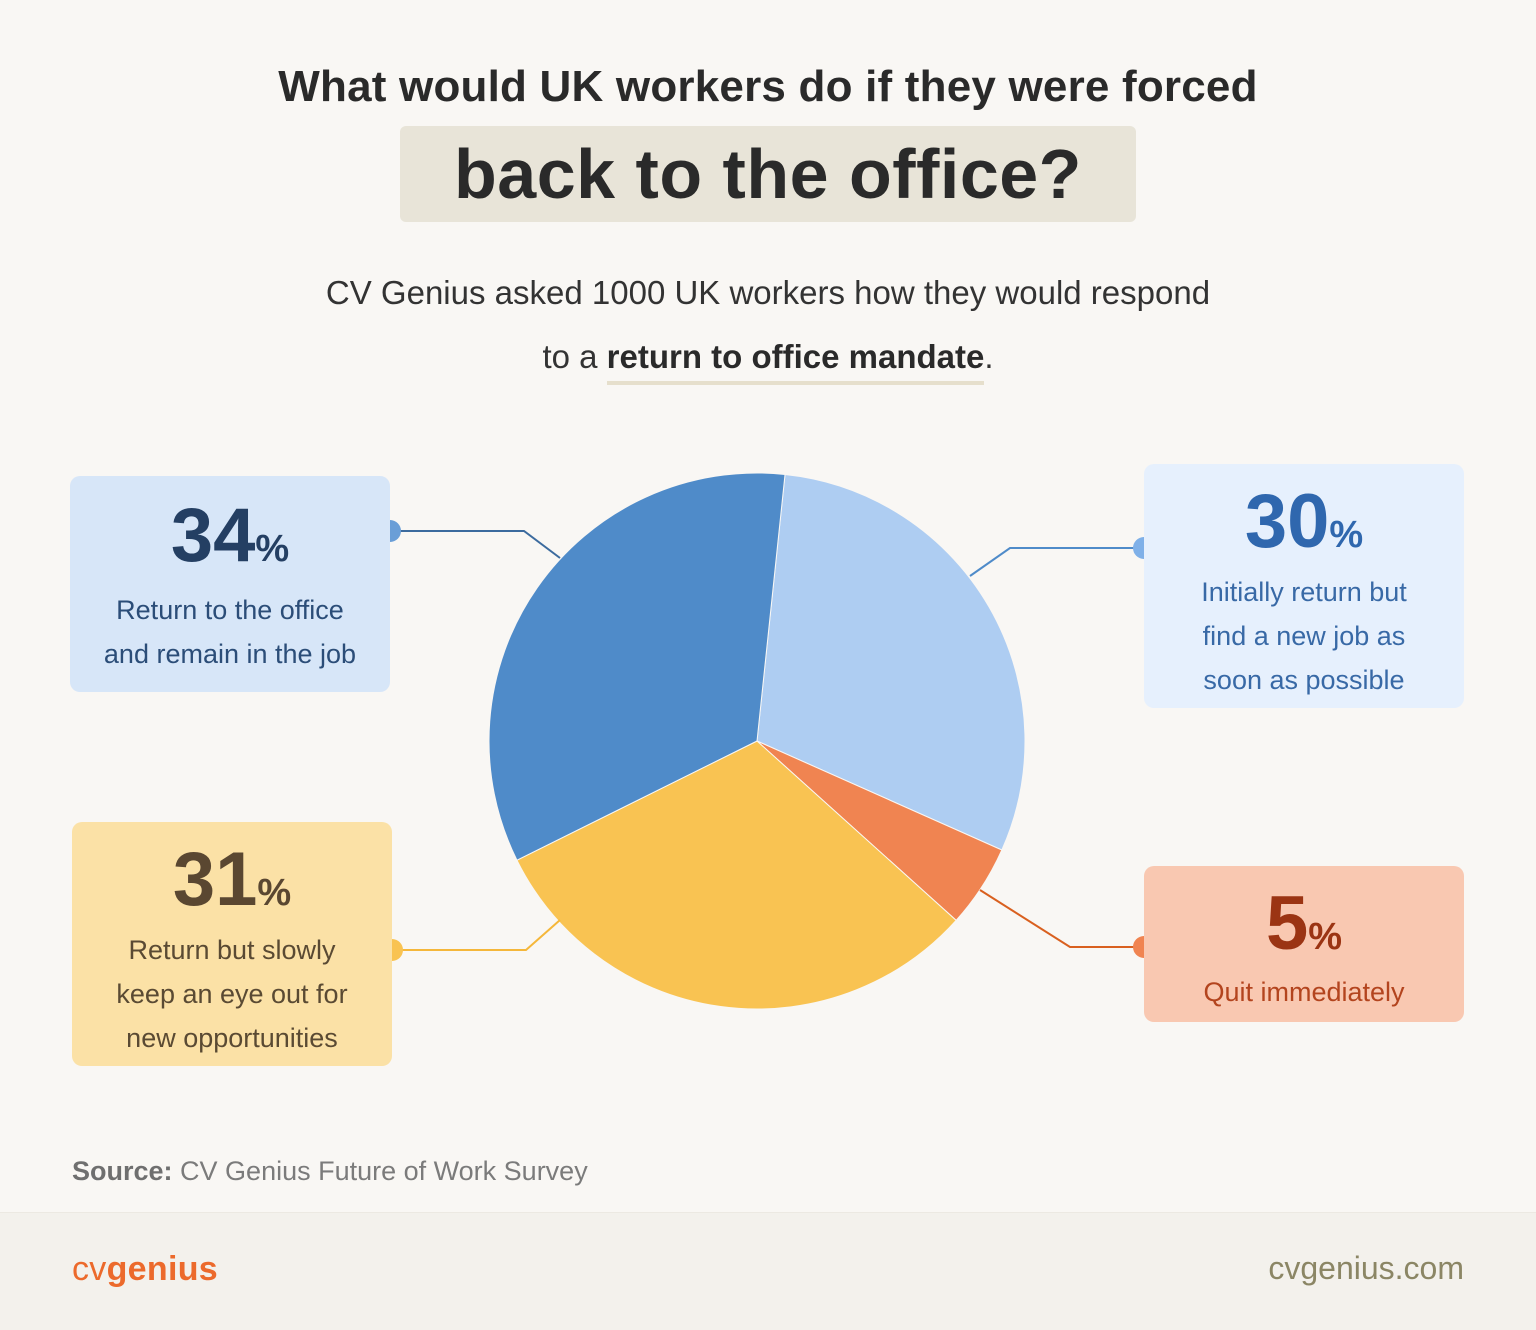 The height and width of the screenshot is (1330, 1536). Describe the element at coordinates (232, 879) in the screenshot. I see `percent-value: 31%` at that location.